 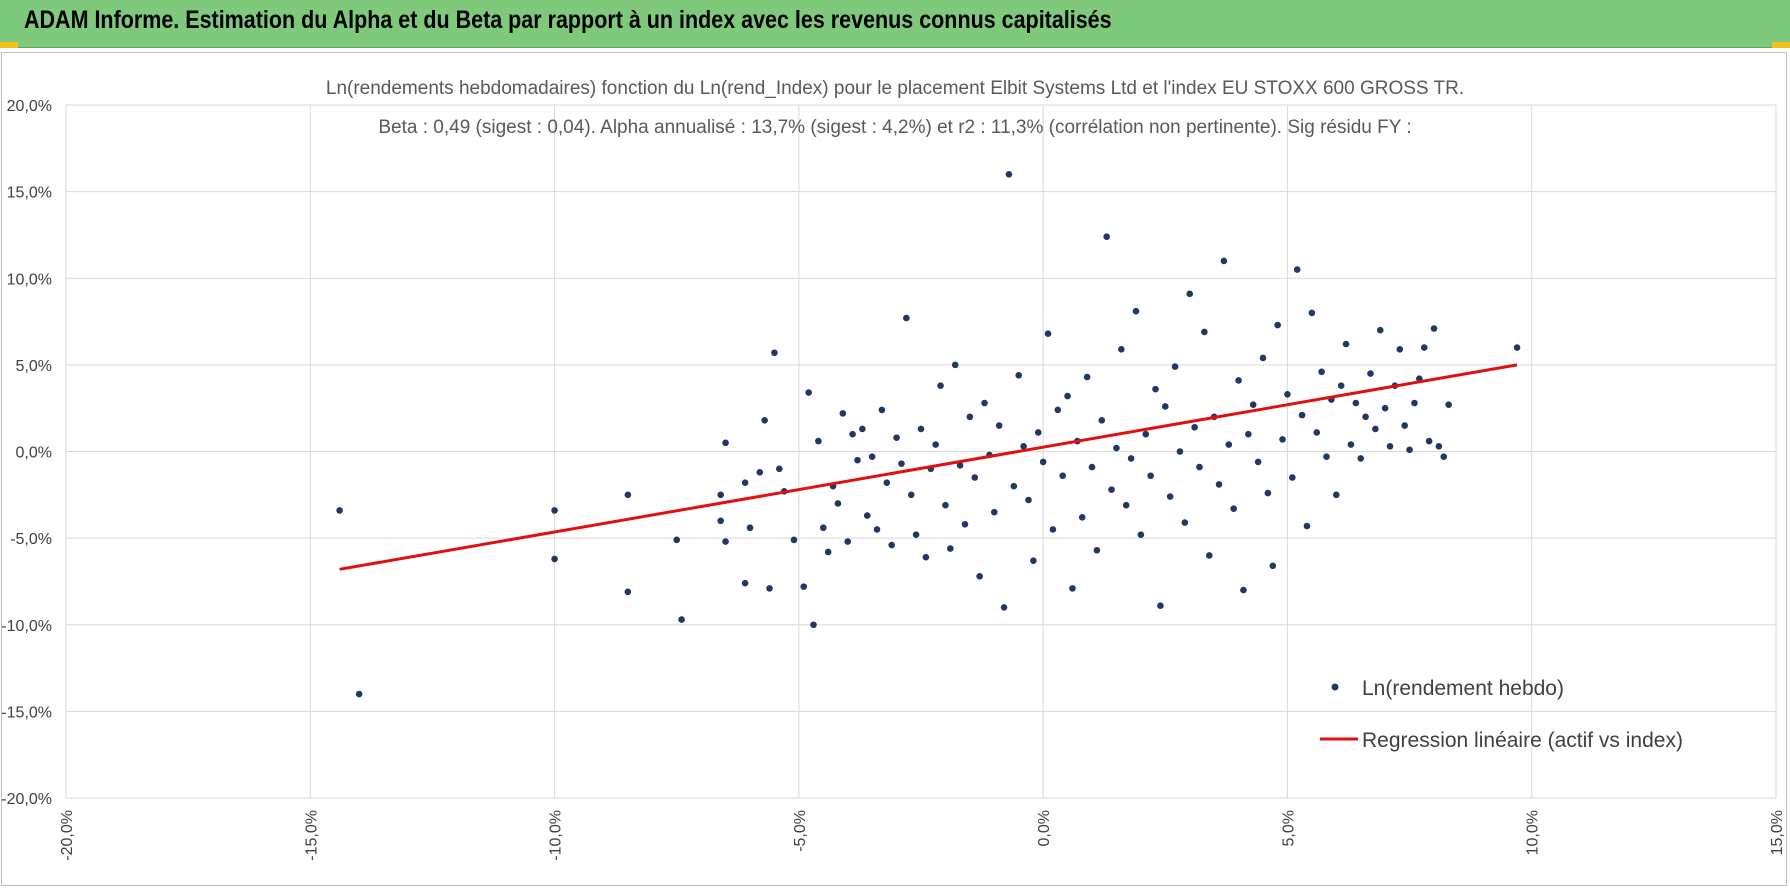 What do you see at coordinates (26, 626) in the screenshot?
I see `y-tick-label: -10,0%` at bounding box center [26, 626].